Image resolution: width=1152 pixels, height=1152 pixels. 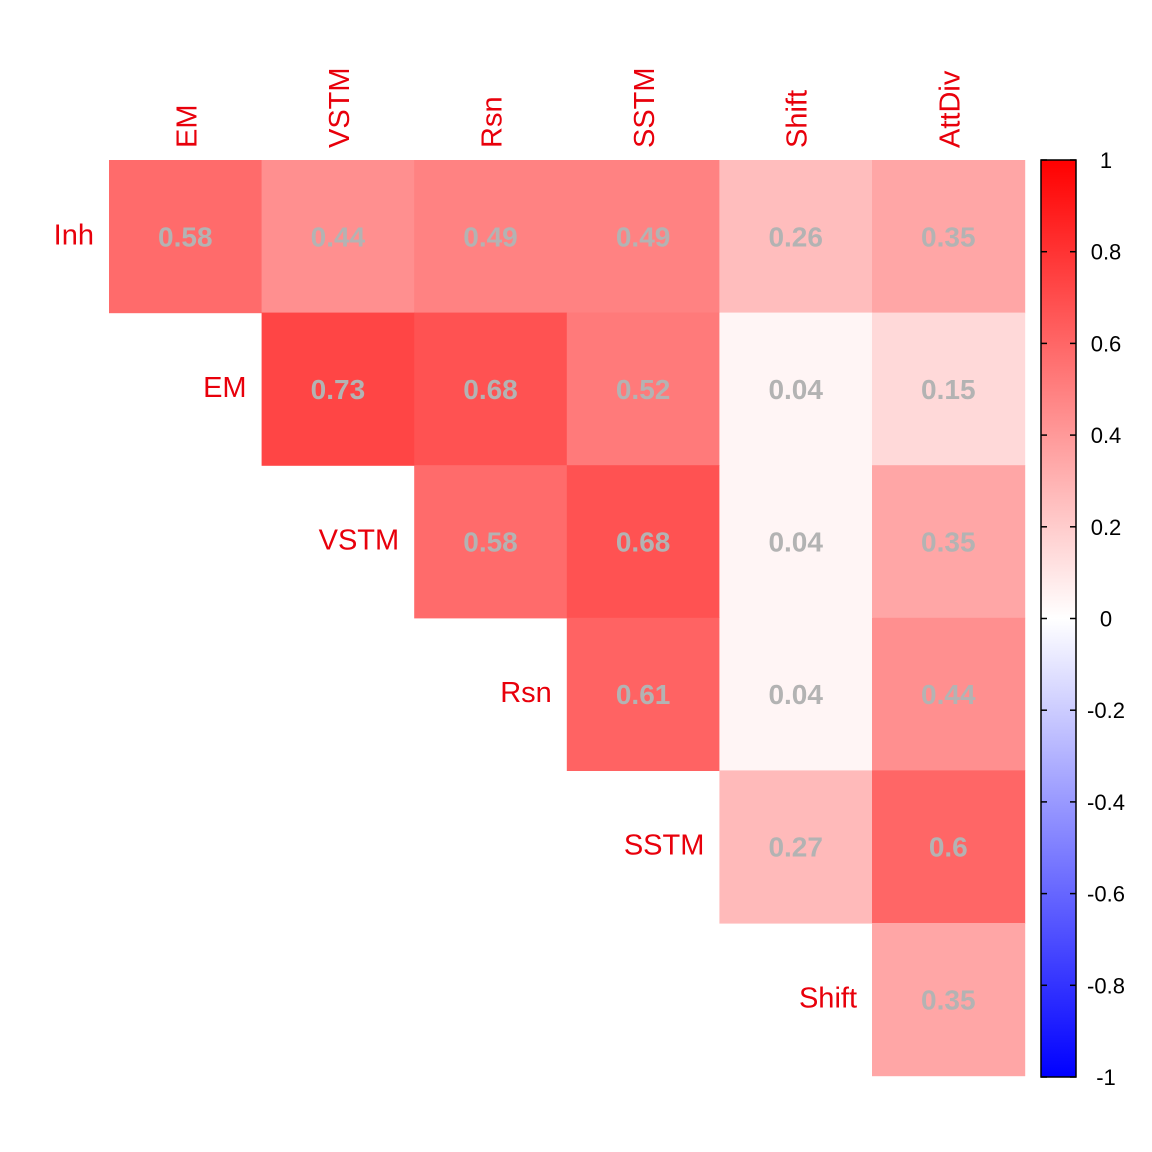 What do you see at coordinates (1106, 527) in the screenshot?
I see `legend-tick-label: 0.2` at bounding box center [1106, 527].